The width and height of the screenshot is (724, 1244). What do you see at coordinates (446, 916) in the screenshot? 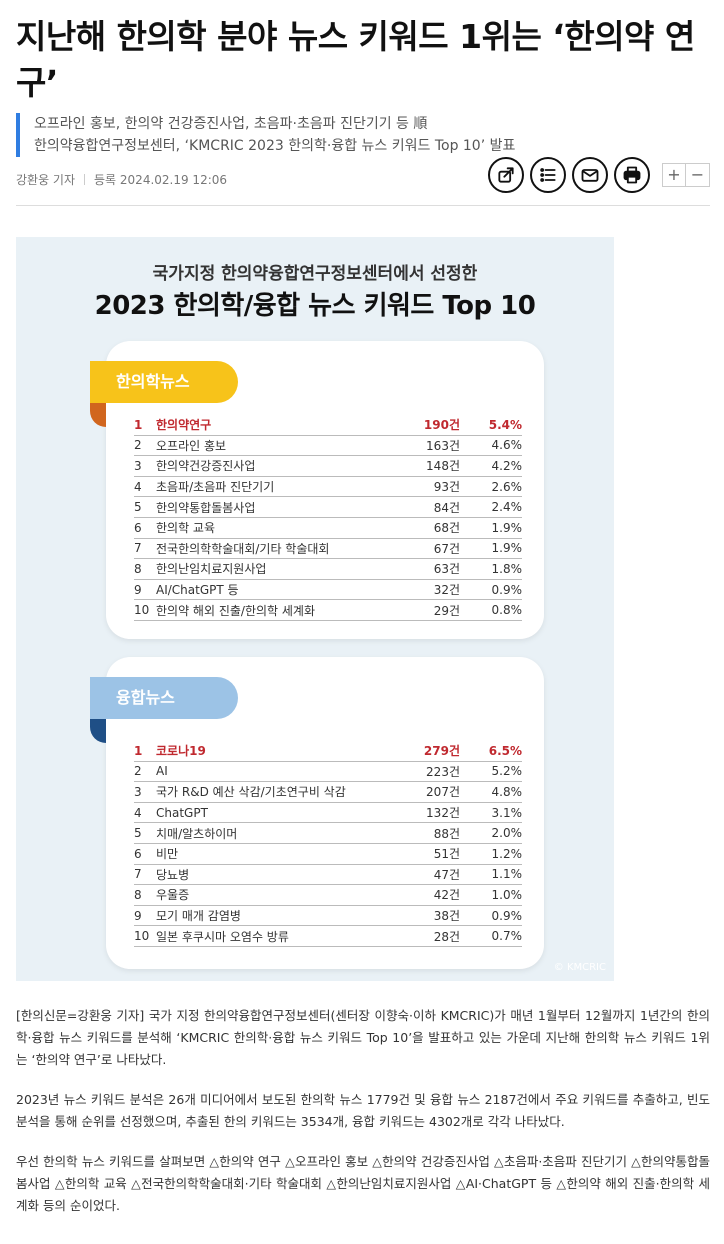
I see `keyword-count: 38건` at bounding box center [446, 916].